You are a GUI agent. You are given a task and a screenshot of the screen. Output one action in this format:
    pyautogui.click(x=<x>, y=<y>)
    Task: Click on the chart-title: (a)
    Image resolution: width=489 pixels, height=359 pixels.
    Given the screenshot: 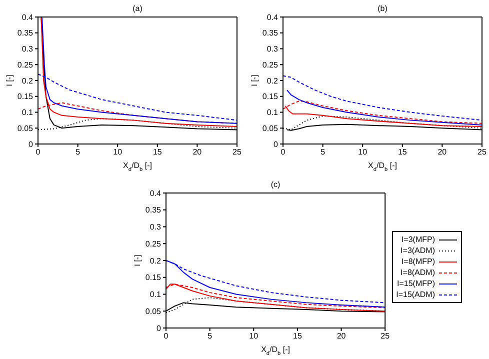 What is the action you would take?
    pyautogui.click(x=137, y=8)
    